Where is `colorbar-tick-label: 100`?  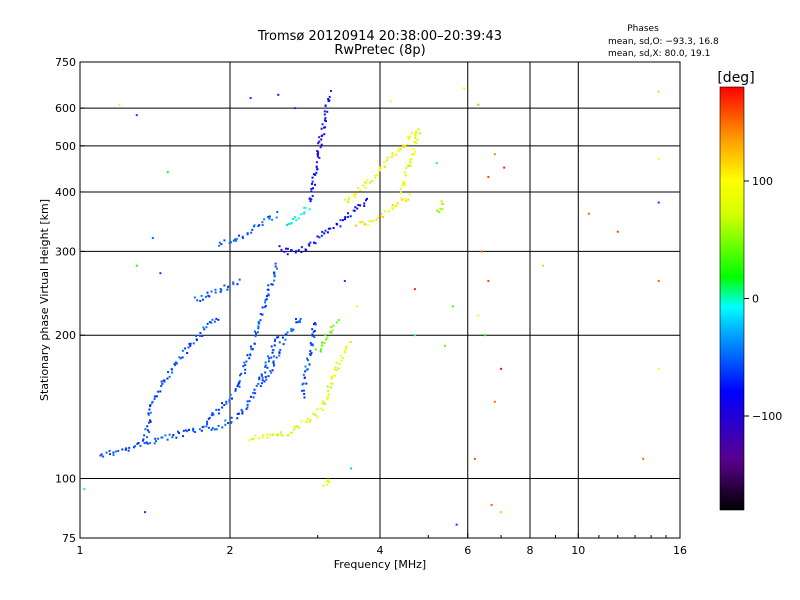
colorbar-tick-label: 100 is located at coordinates (762, 181).